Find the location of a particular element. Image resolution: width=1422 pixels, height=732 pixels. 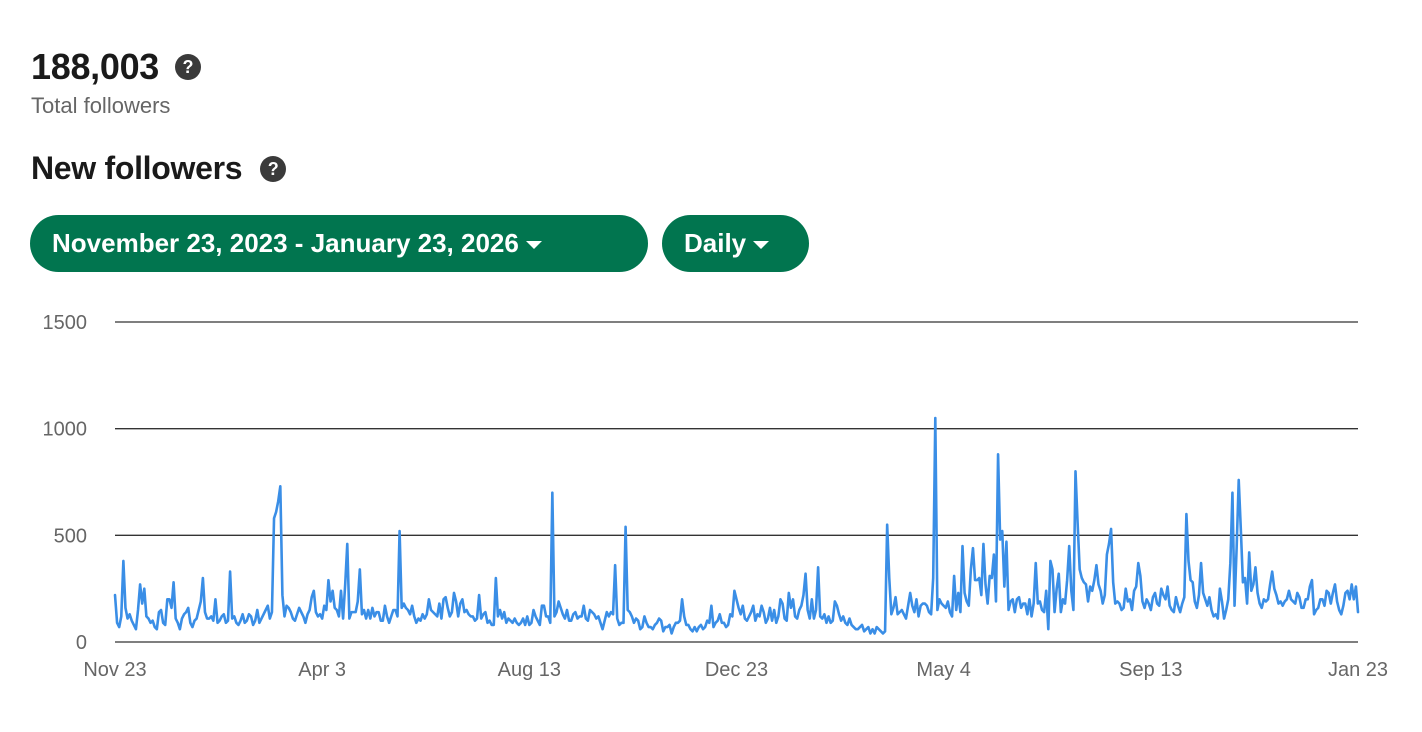

x-tick-label: Apr 3 is located at coordinates (322, 670).